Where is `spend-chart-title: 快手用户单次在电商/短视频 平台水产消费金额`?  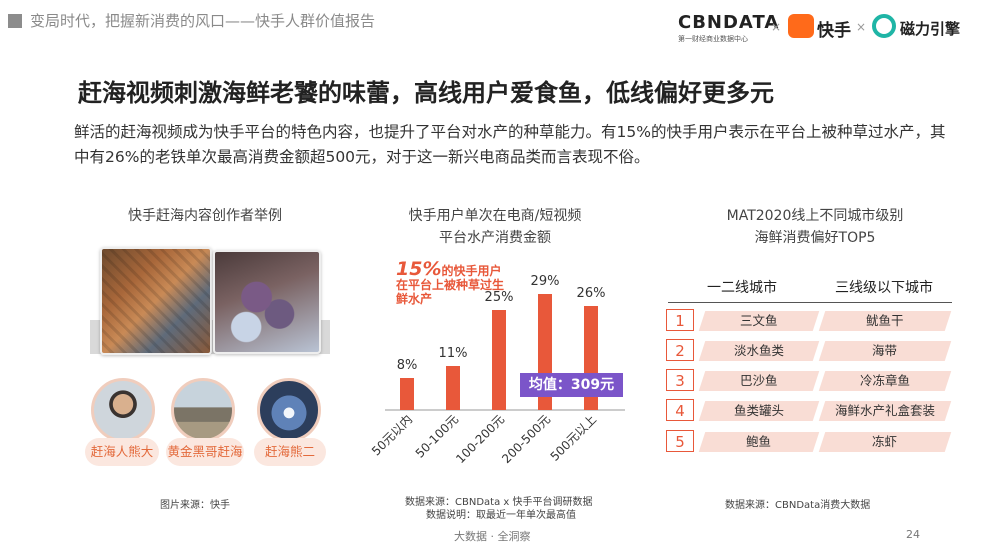
spend-chart-title: 快手用户单次在电商/短视频 平台水产消费金额 is located at coordinates (495, 227).